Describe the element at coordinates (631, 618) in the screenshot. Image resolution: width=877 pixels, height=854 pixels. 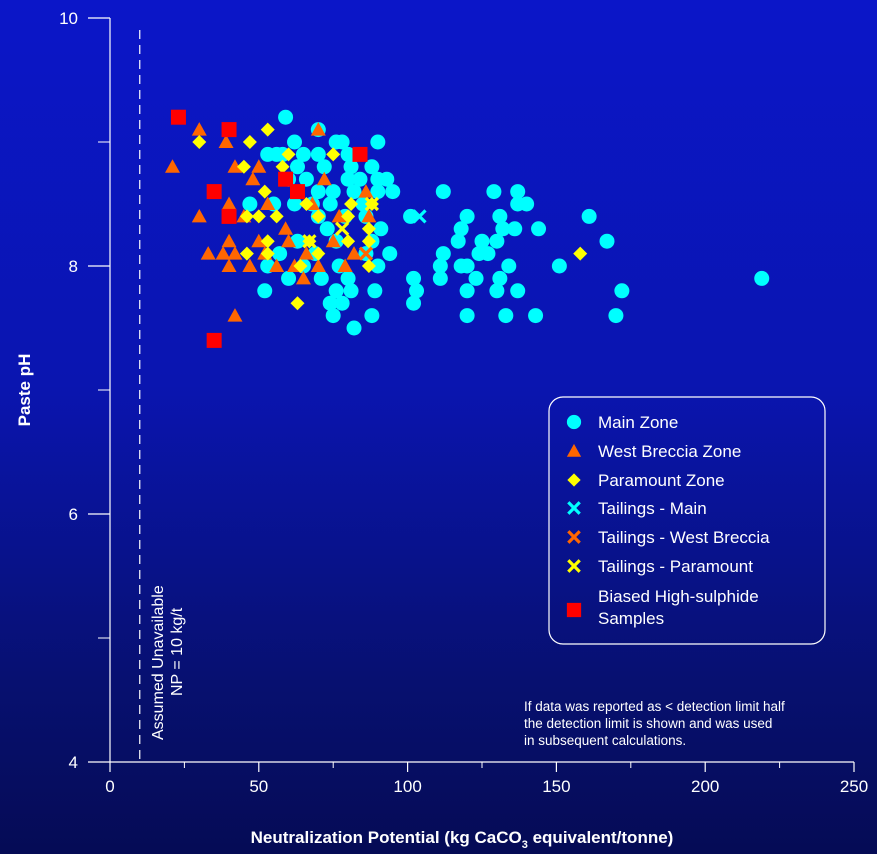
I see `legend-label: Samples` at that location.